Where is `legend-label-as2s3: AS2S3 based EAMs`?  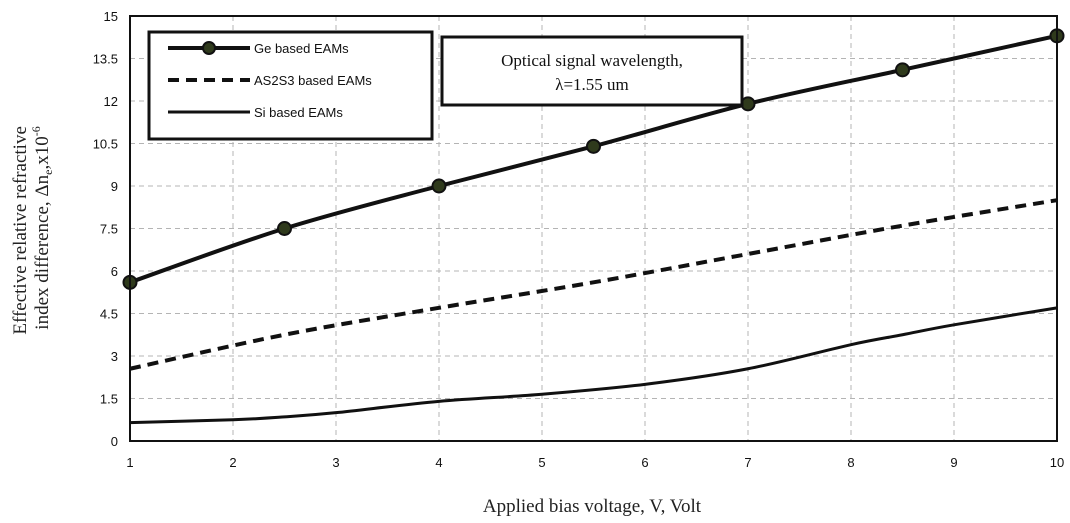
legend-label-as2s3: AS2S3 based EAMs is located at coordinates (313, 80).